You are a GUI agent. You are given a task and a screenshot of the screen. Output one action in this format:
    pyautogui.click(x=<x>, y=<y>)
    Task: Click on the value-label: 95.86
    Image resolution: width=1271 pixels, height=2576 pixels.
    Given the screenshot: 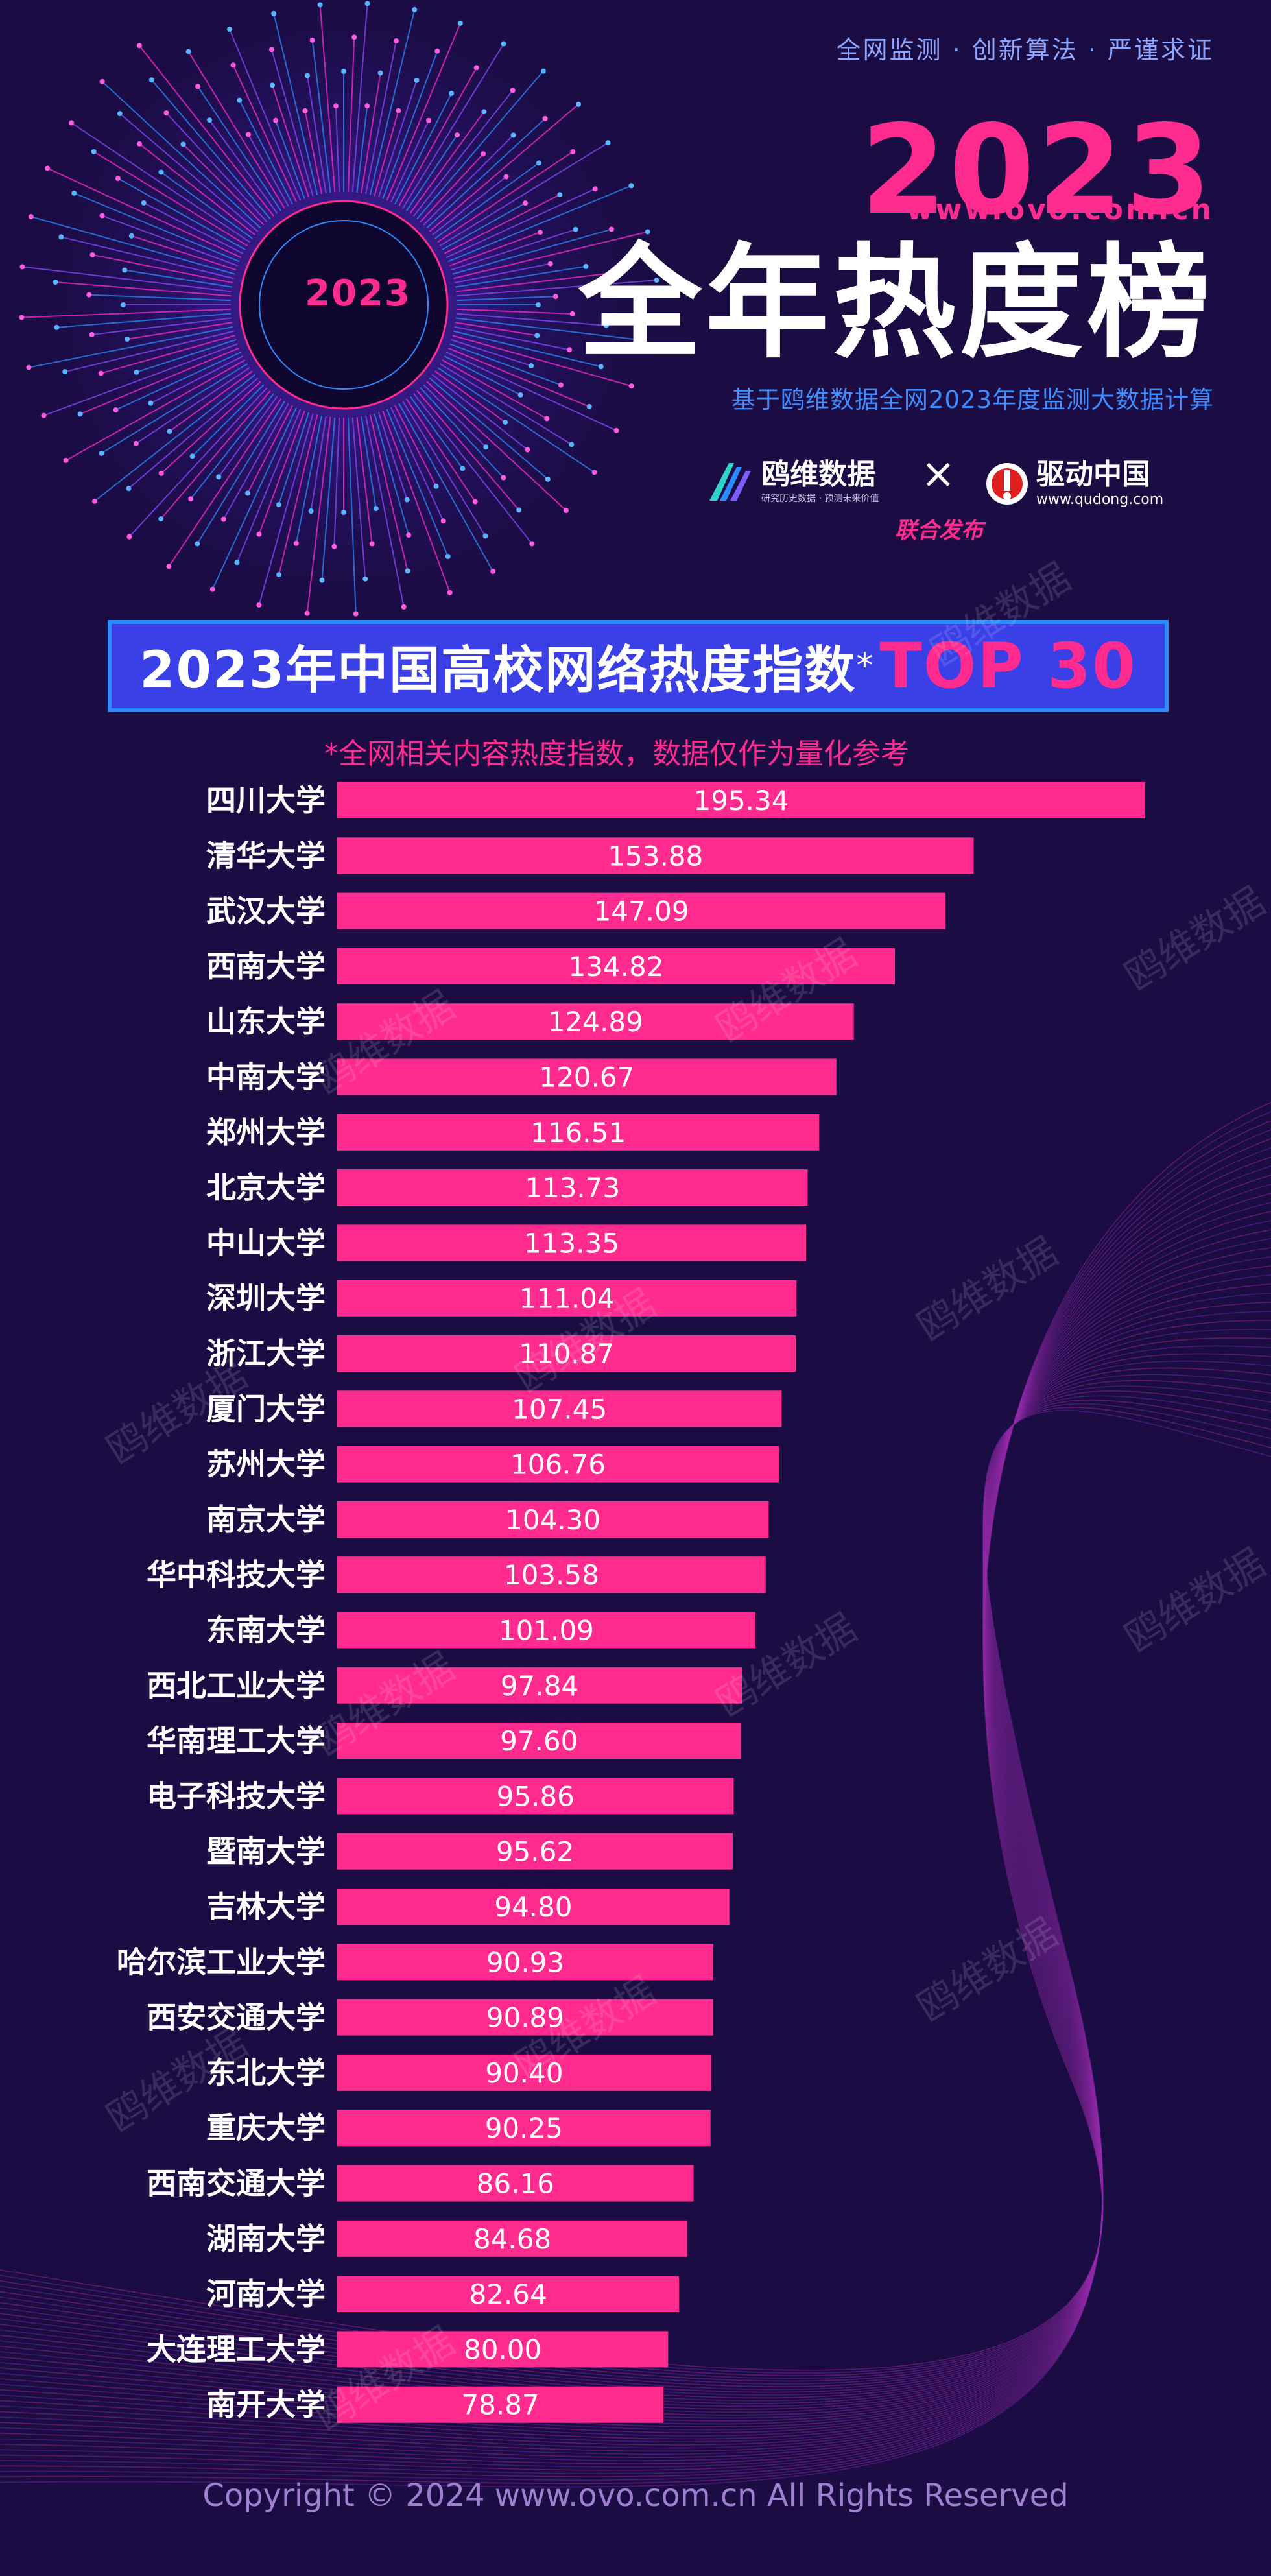 What is the action you would take?
    pyautogui.click(x=536, y=1796)
    